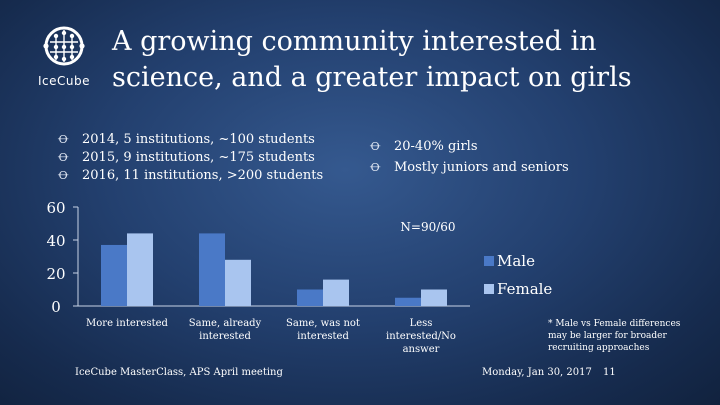 The height and width of the screenshot is (405, 720). I want to click on category-label: Same, was not interested, so click(323, 330).